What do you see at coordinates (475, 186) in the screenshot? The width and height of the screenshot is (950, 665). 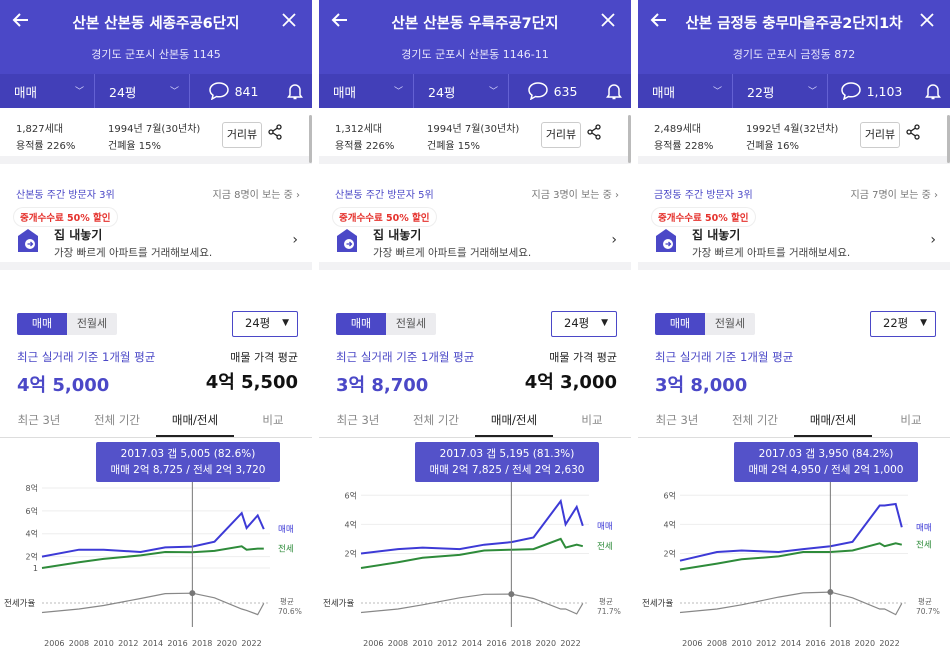 I see `visitor-row: 산본동 주간 방문자 5위 지금 3명이 보는 중 ›` at bounding box center [475, 186].